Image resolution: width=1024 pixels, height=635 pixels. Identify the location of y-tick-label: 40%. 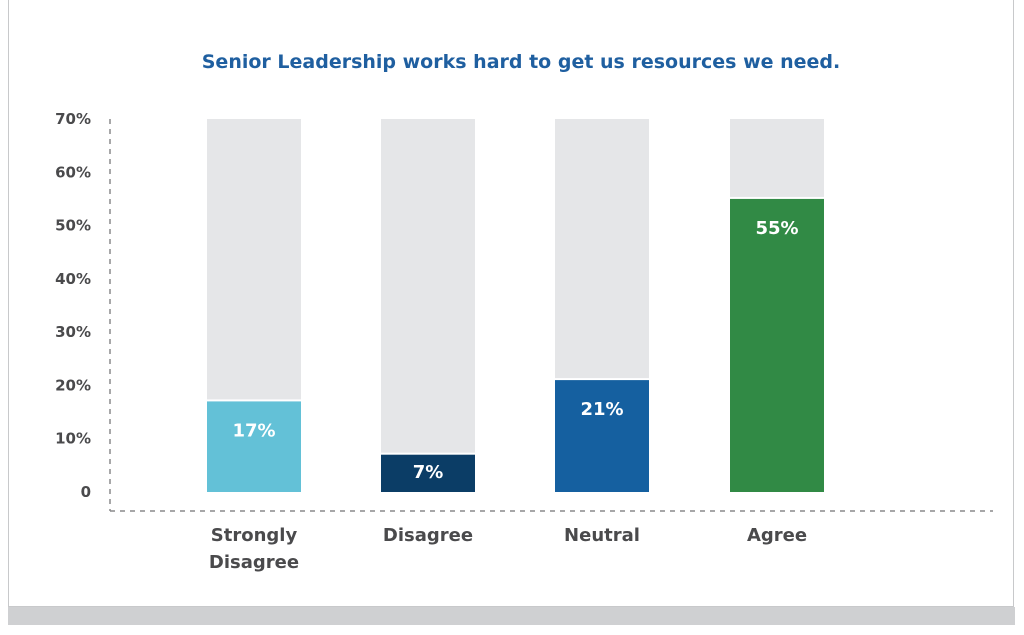
(73, 279).